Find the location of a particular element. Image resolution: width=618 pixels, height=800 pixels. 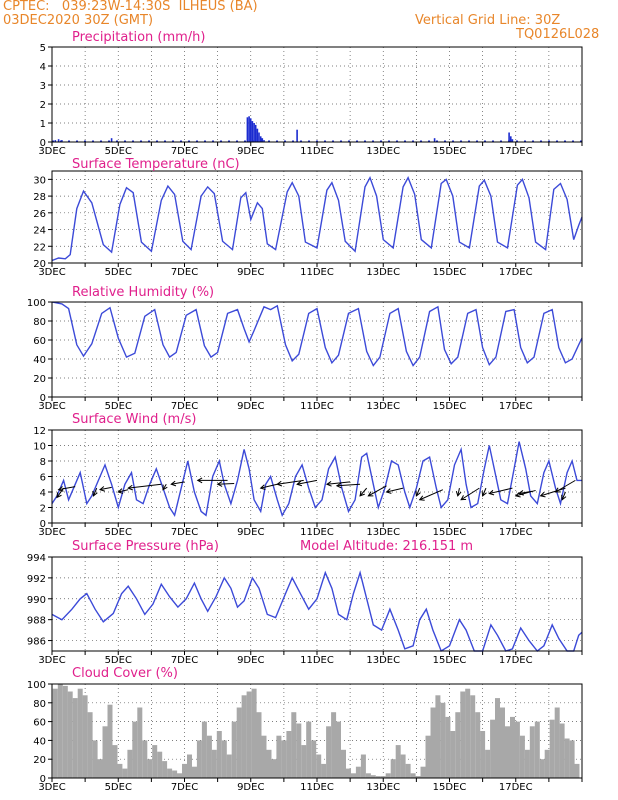

y-tick-label: 1 is located at coordinates (43, 124).